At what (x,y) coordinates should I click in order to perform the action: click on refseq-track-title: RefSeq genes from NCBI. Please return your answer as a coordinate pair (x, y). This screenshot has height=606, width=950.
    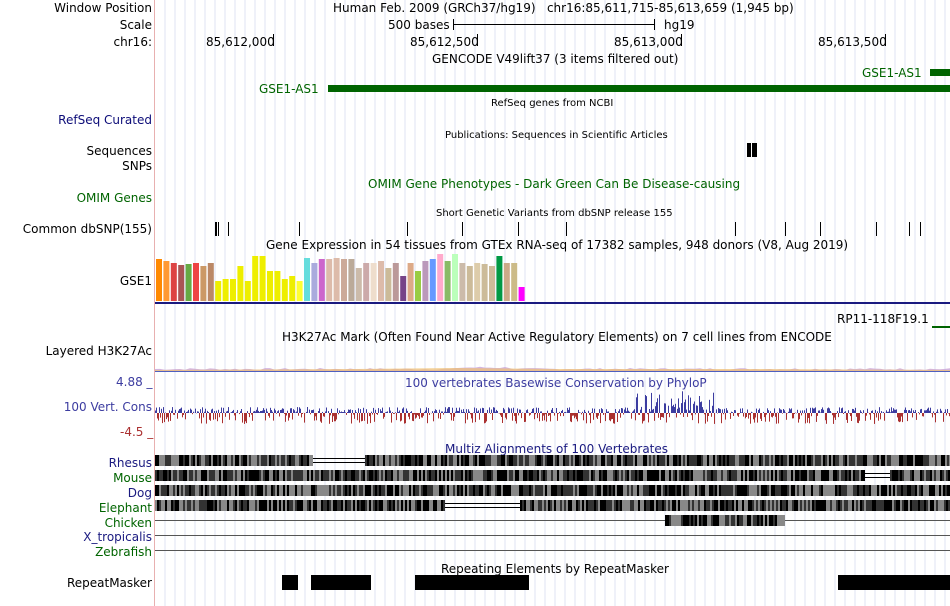
    Looking at the image, I should click on (552, 103).